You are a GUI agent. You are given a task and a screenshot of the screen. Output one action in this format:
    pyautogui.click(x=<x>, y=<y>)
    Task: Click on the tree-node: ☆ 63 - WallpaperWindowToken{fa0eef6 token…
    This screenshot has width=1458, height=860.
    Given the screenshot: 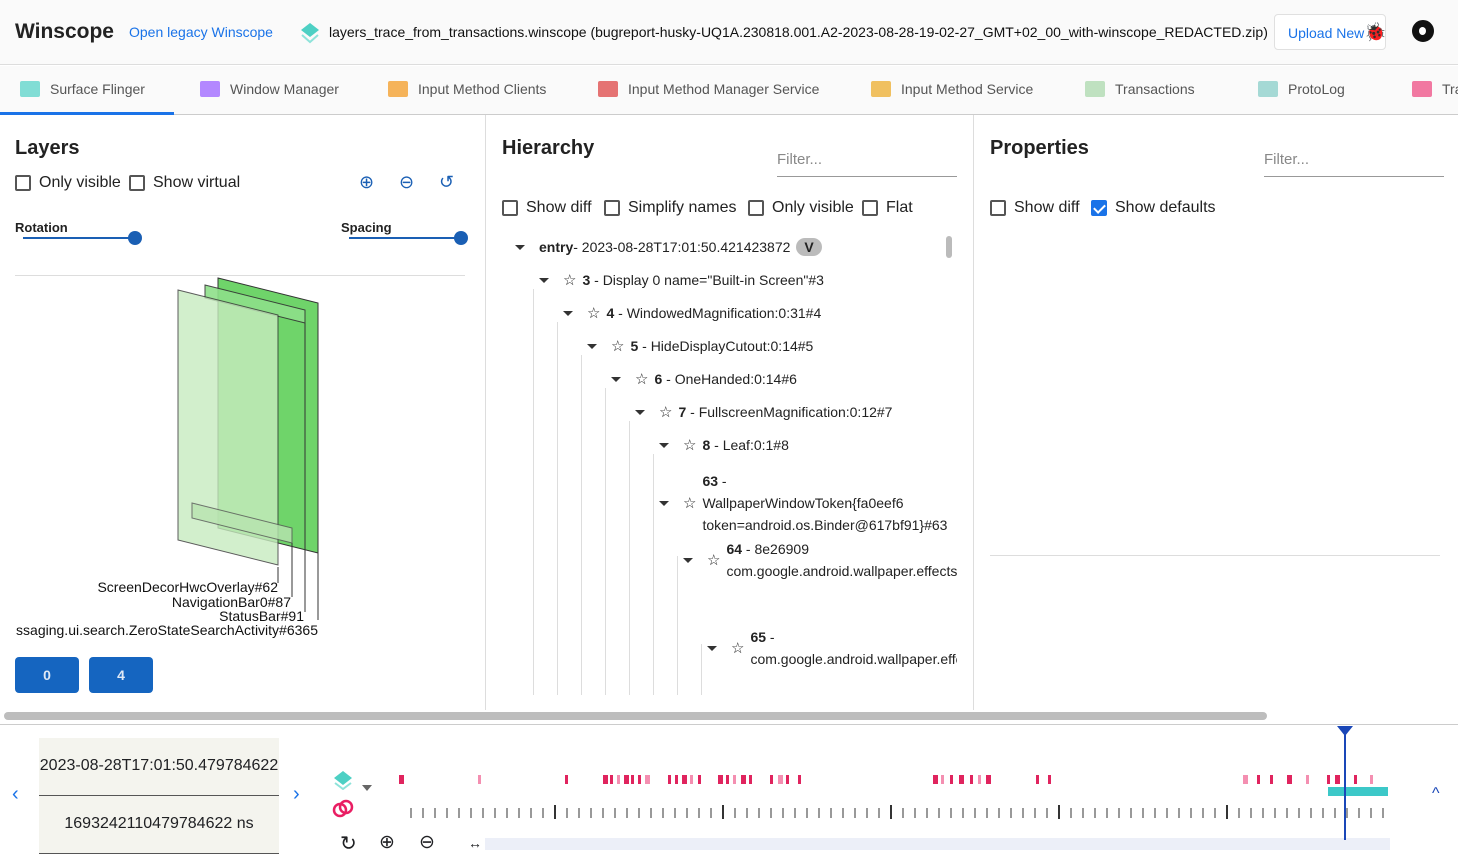 What is the action you would take?
    pyautogui.click(x=803, y=503)
    